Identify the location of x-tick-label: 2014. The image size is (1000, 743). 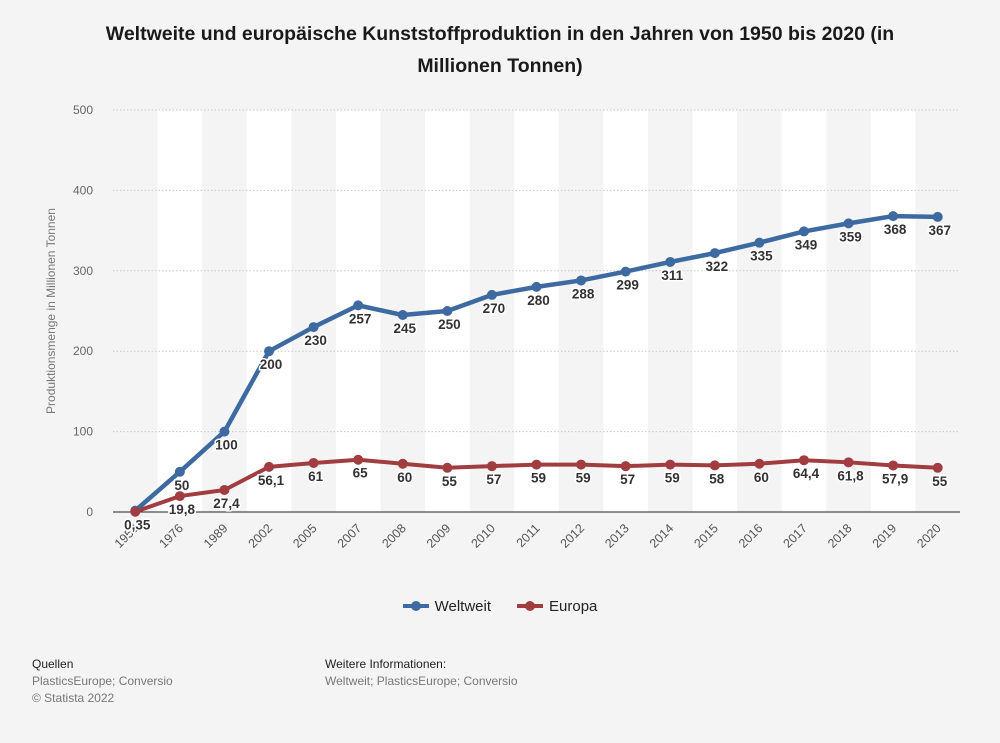
(662, 536).